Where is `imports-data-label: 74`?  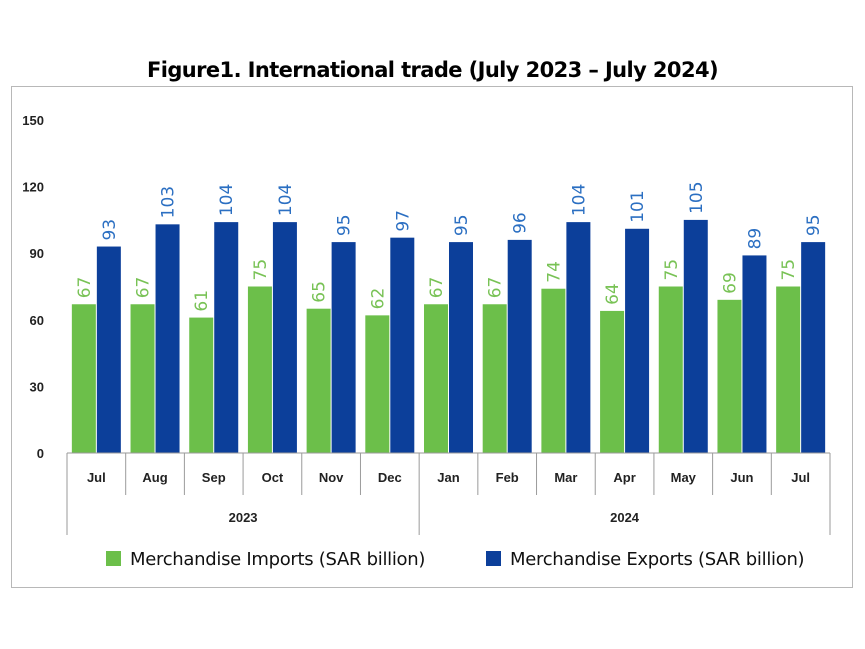
imports-data-label: 74 is located at coordinates (554, 272).